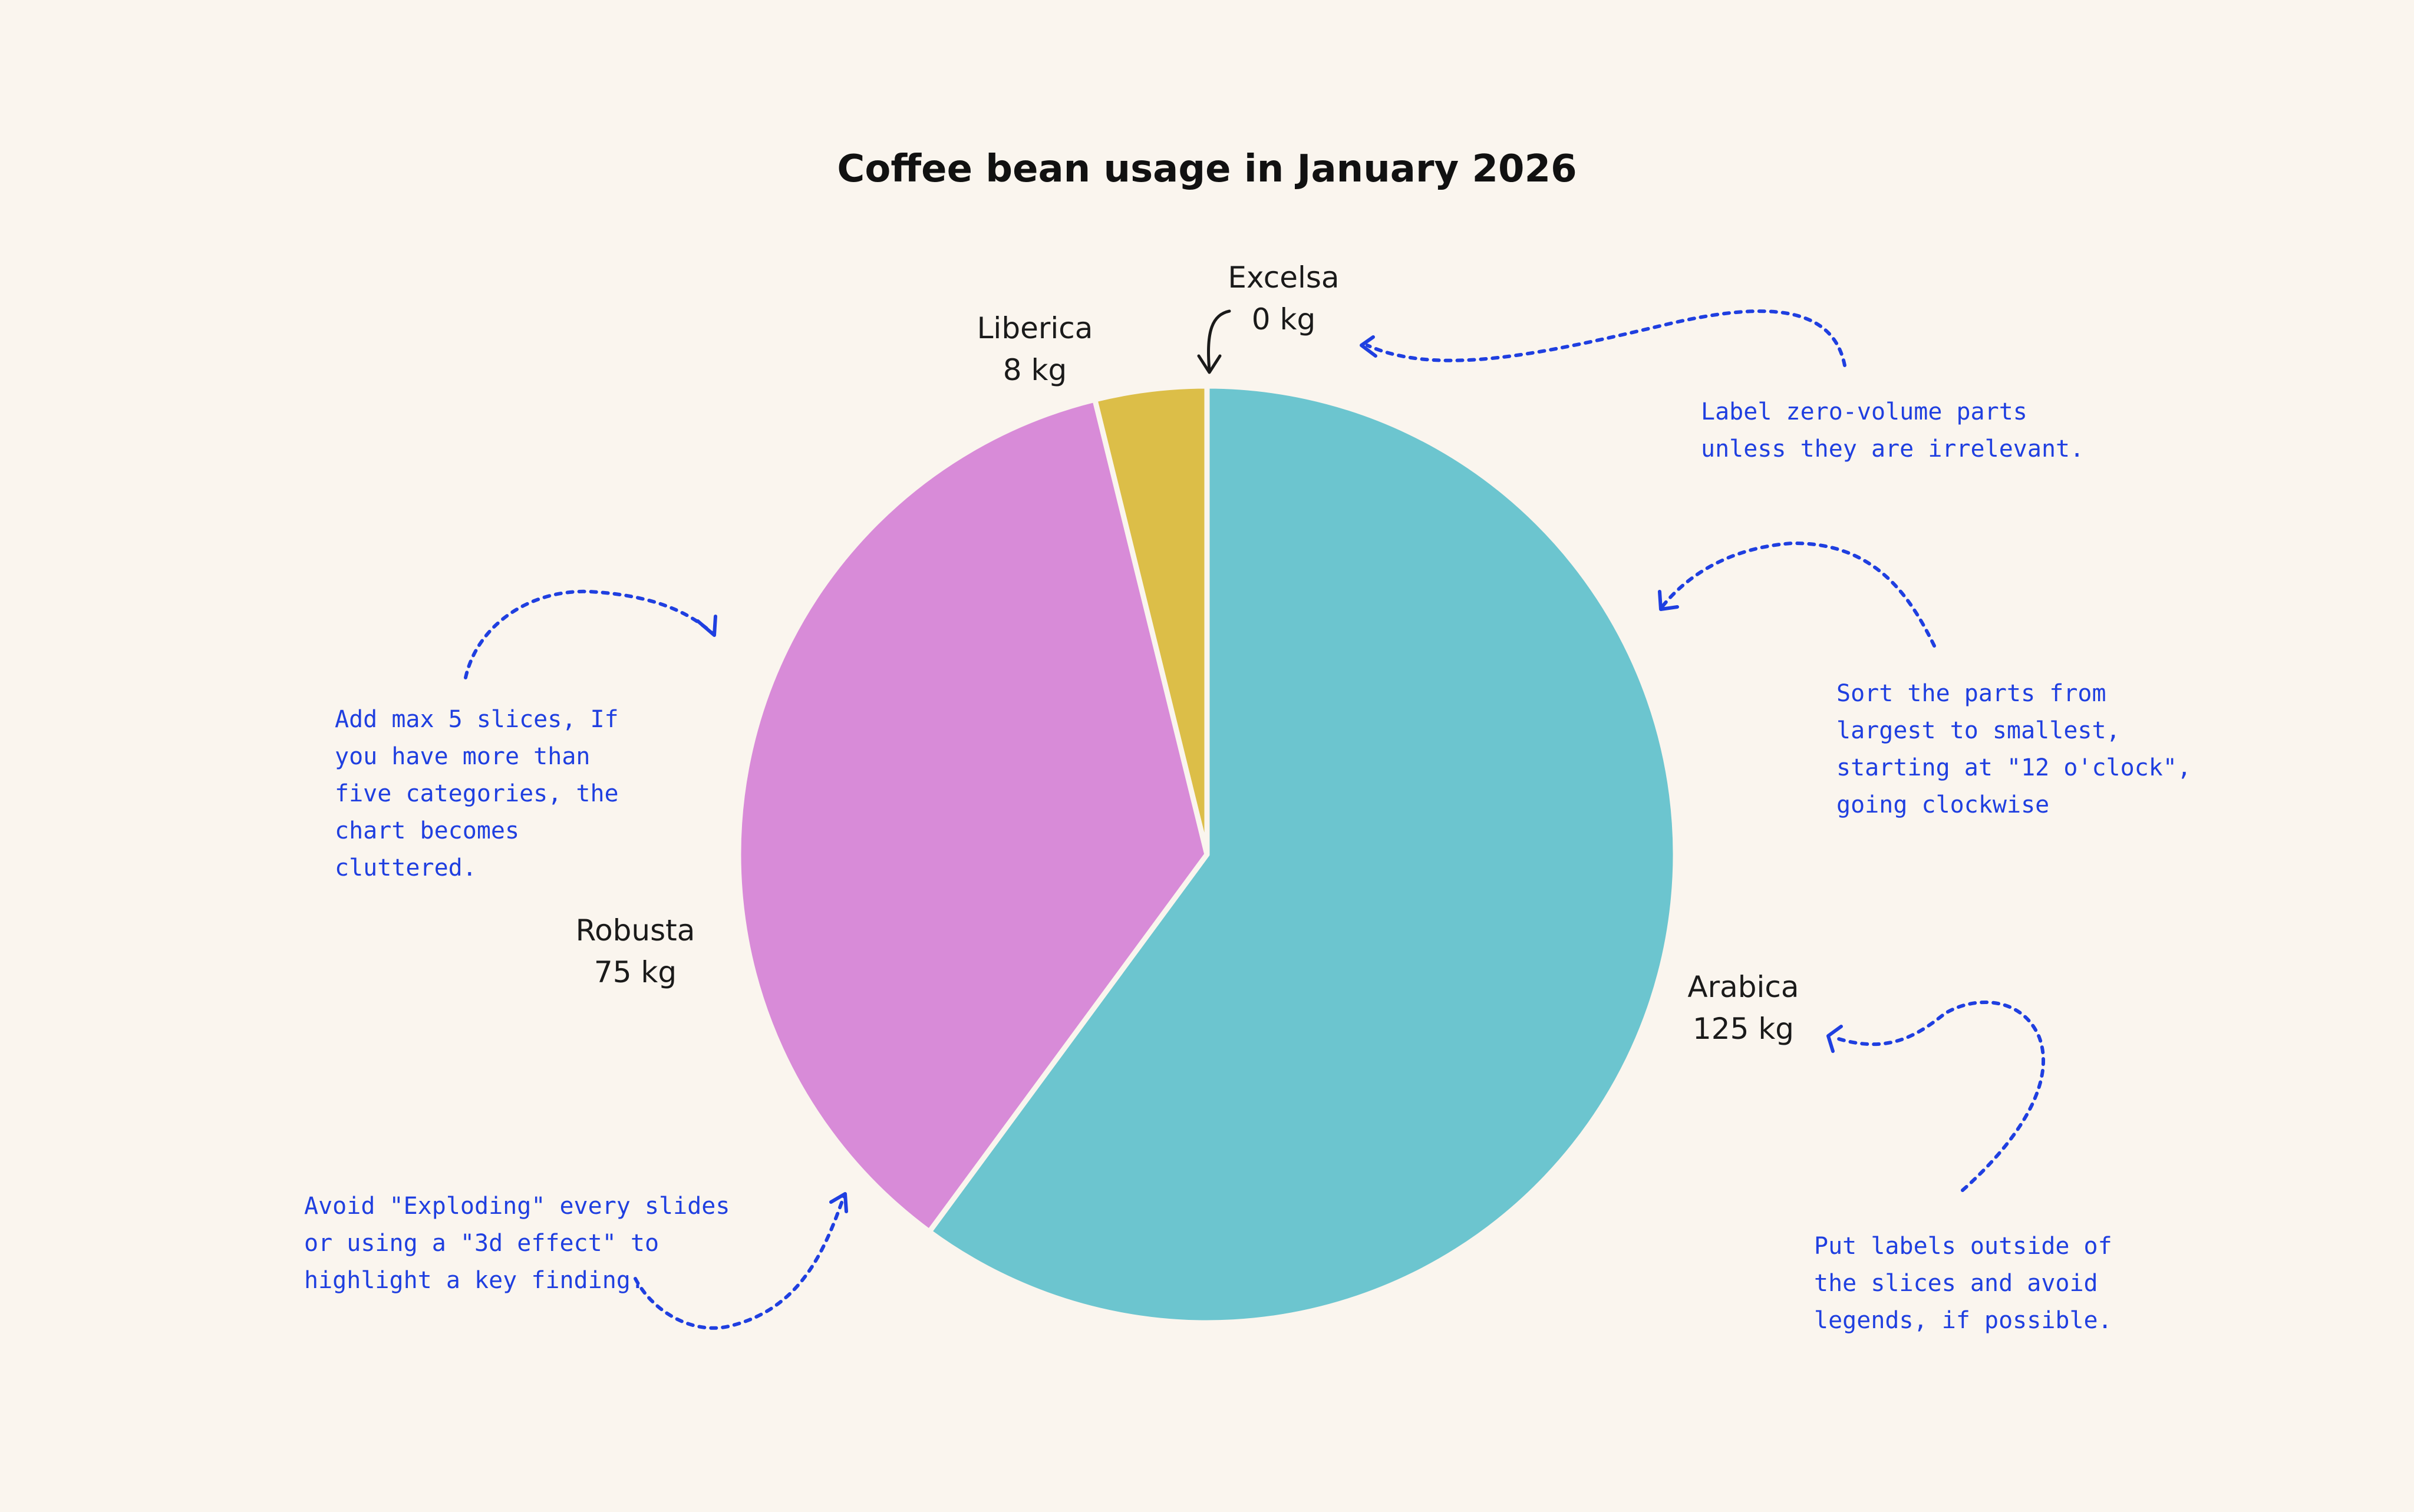 The image size is (2414, 1512). What do you see at coordinates (481, 1243) in the screenshot?
I see `annotation-avoid-exploding-line-2: or using a "3d effect" to` at bounding box center [481, 1243].